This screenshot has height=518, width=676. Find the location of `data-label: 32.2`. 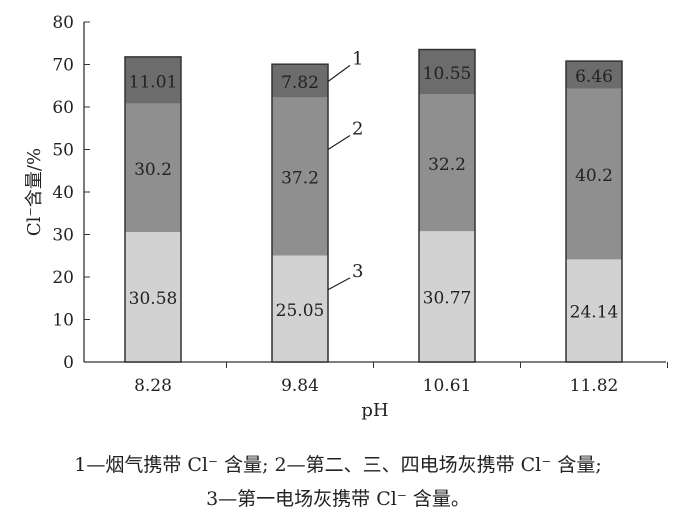

data-label: 32.2 is located at coordinates (447, 165).